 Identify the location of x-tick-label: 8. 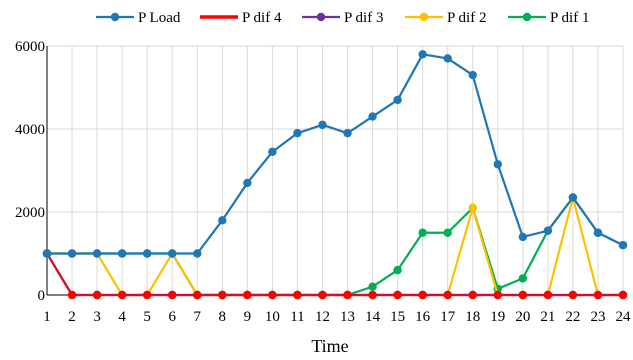
(223, 317).